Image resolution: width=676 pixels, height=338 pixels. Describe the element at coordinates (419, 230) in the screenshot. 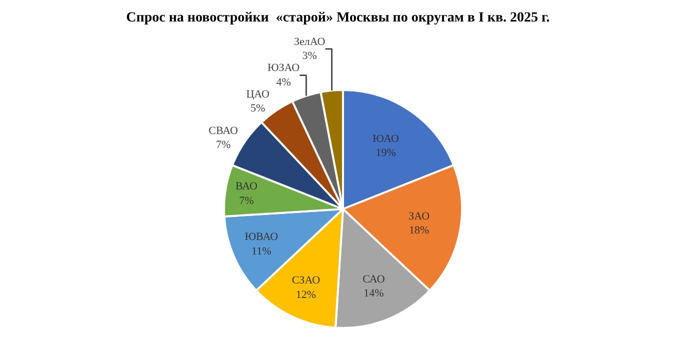

I see `data-label: 18%` at that location.